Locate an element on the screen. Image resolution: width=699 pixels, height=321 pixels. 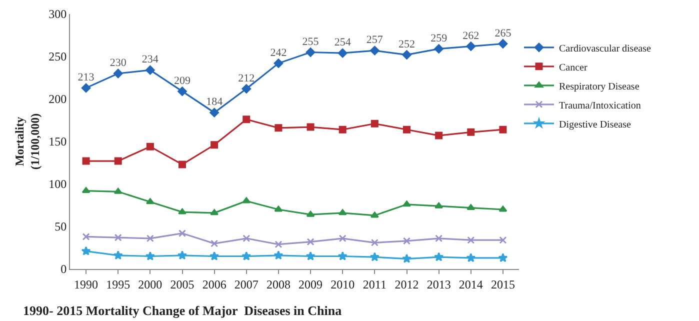
data-label: 257 is located at coordinates (375, 40).